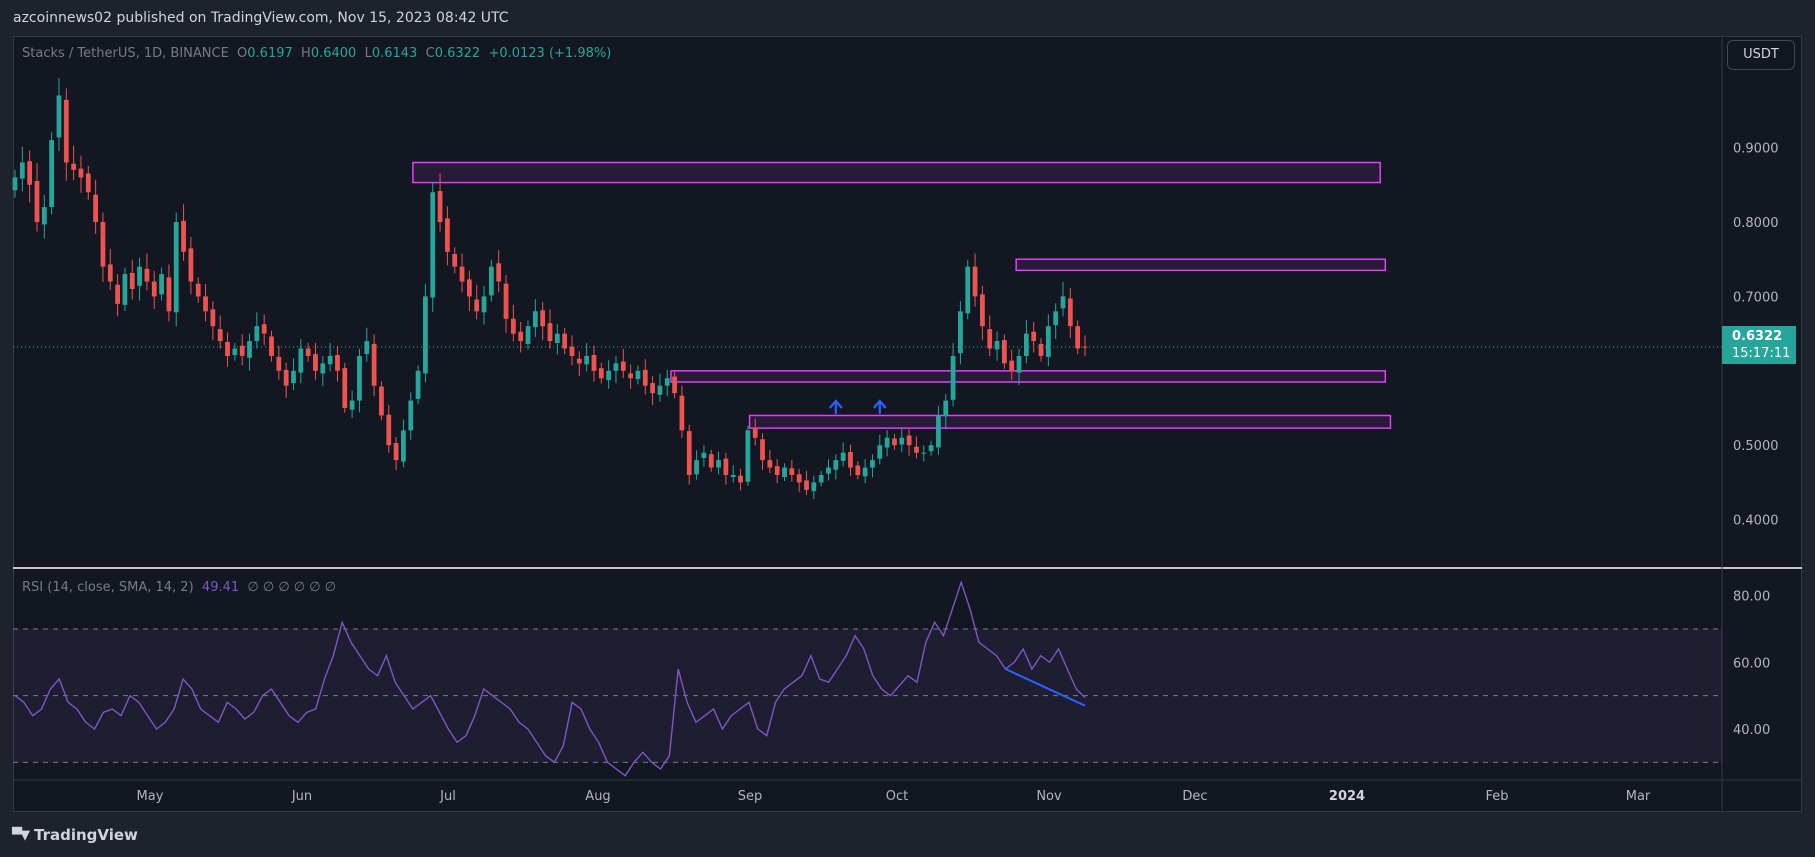 This screenshot has height=857, width=1815. I want to click on tradingview-logo: ▀▼ TradingView, so click(75, 835).